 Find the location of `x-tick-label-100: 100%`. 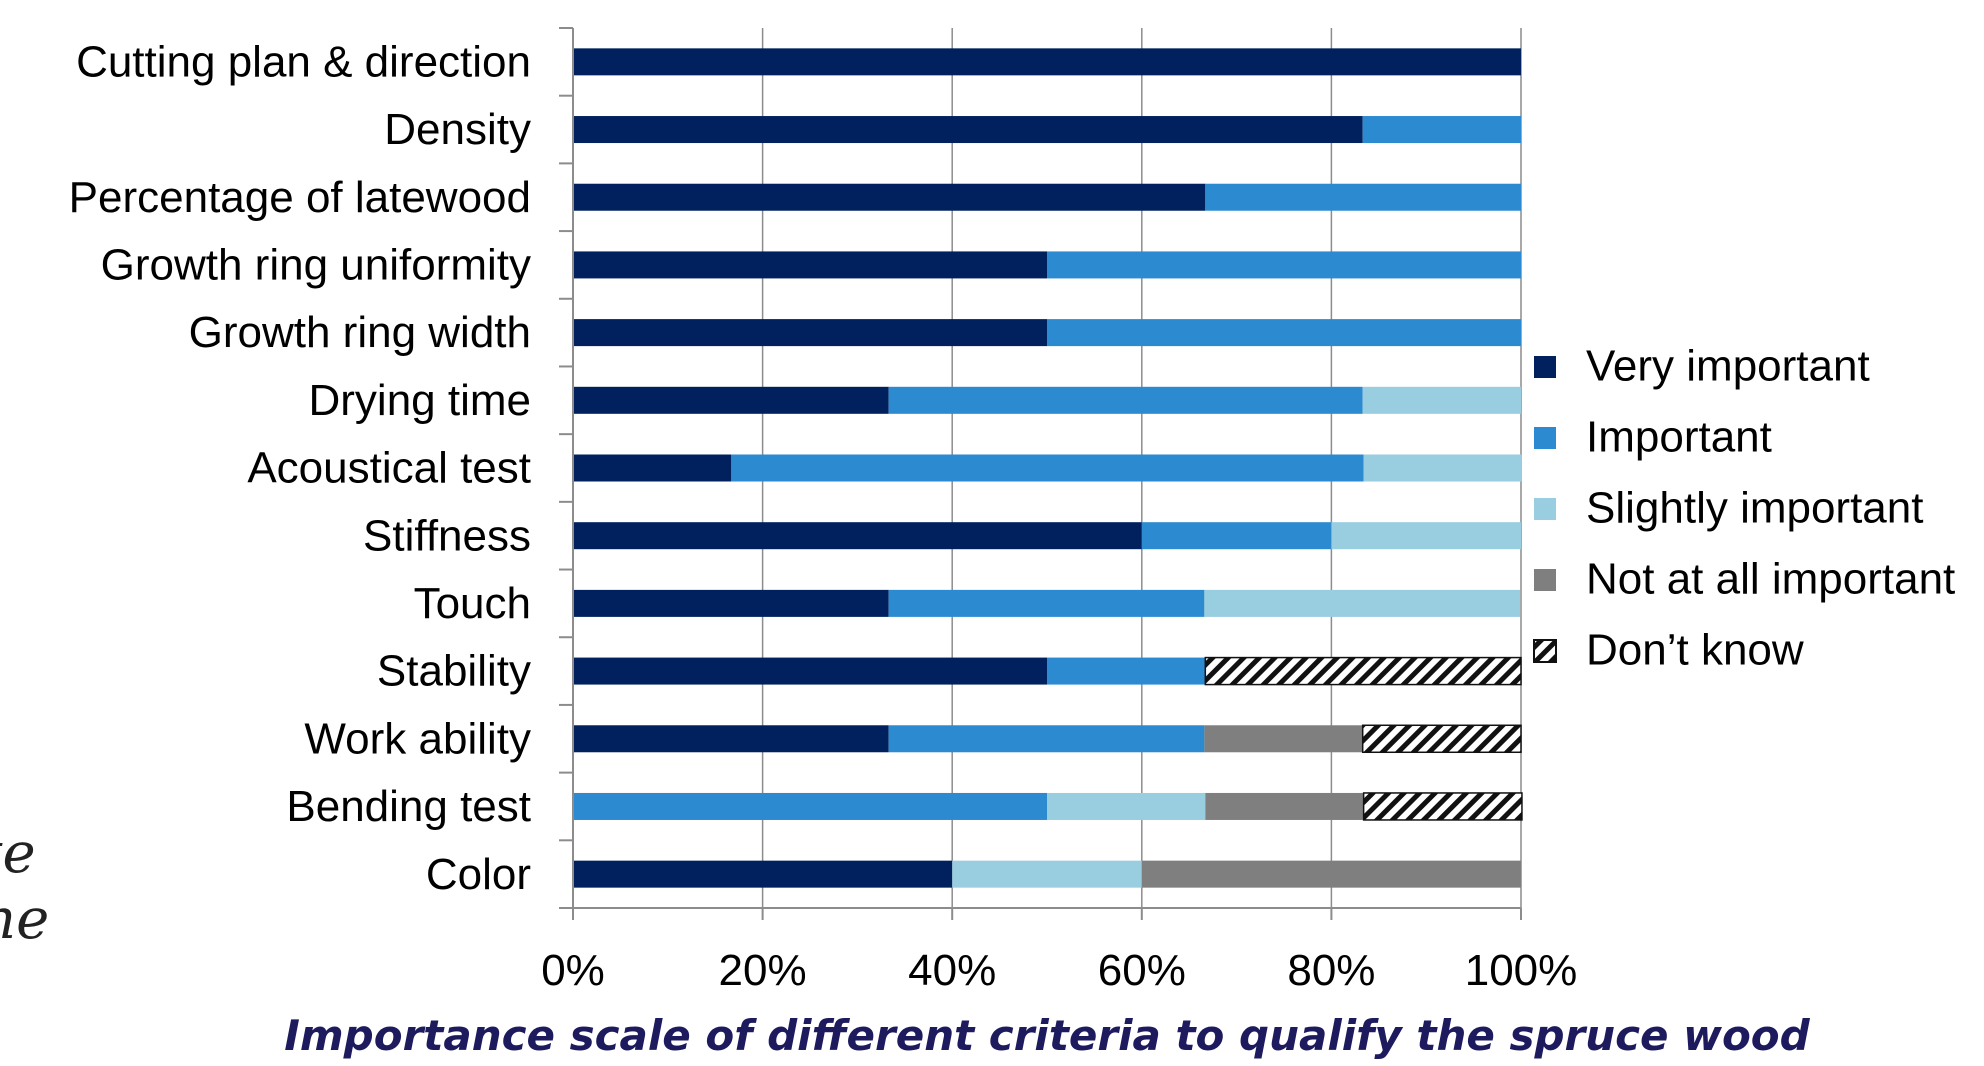

x-tick-label-100: 100% is located at coordinates (1521, 970).